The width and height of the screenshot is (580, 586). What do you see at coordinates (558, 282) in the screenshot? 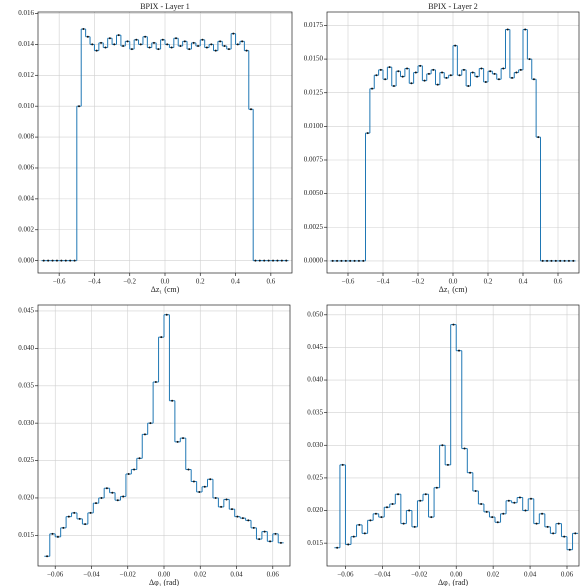
I see `x-tick-label: 0.6` at bounding box center [558, 282].